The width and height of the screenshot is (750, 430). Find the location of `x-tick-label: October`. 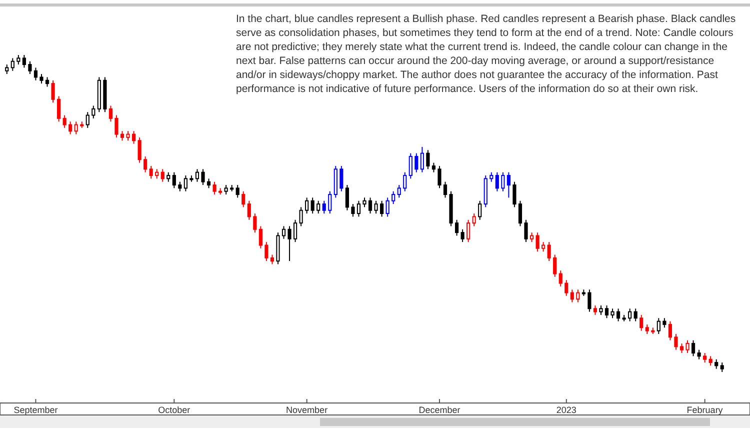

x-tick-label: October is located at coordinates (174, 410).